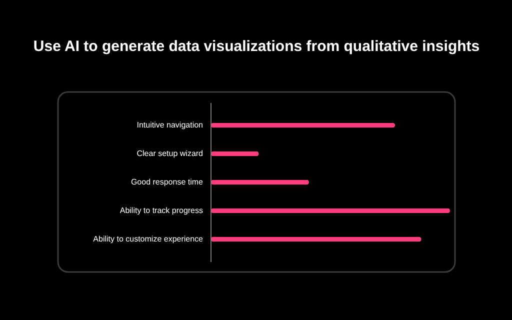  Describe the element at coordinates (256, 46) in the screenshot. I see `chart-title: Use AI to generate data visualizations from qualitative insights` at that location.